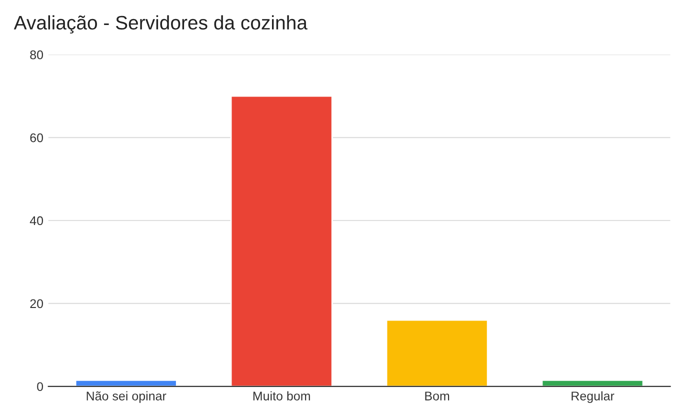 The width and height of the screenshot is (691, 420). Describe the element at coordinates (437, 396) in the screenshot. I see `x-tick-label: Bom` at that location.